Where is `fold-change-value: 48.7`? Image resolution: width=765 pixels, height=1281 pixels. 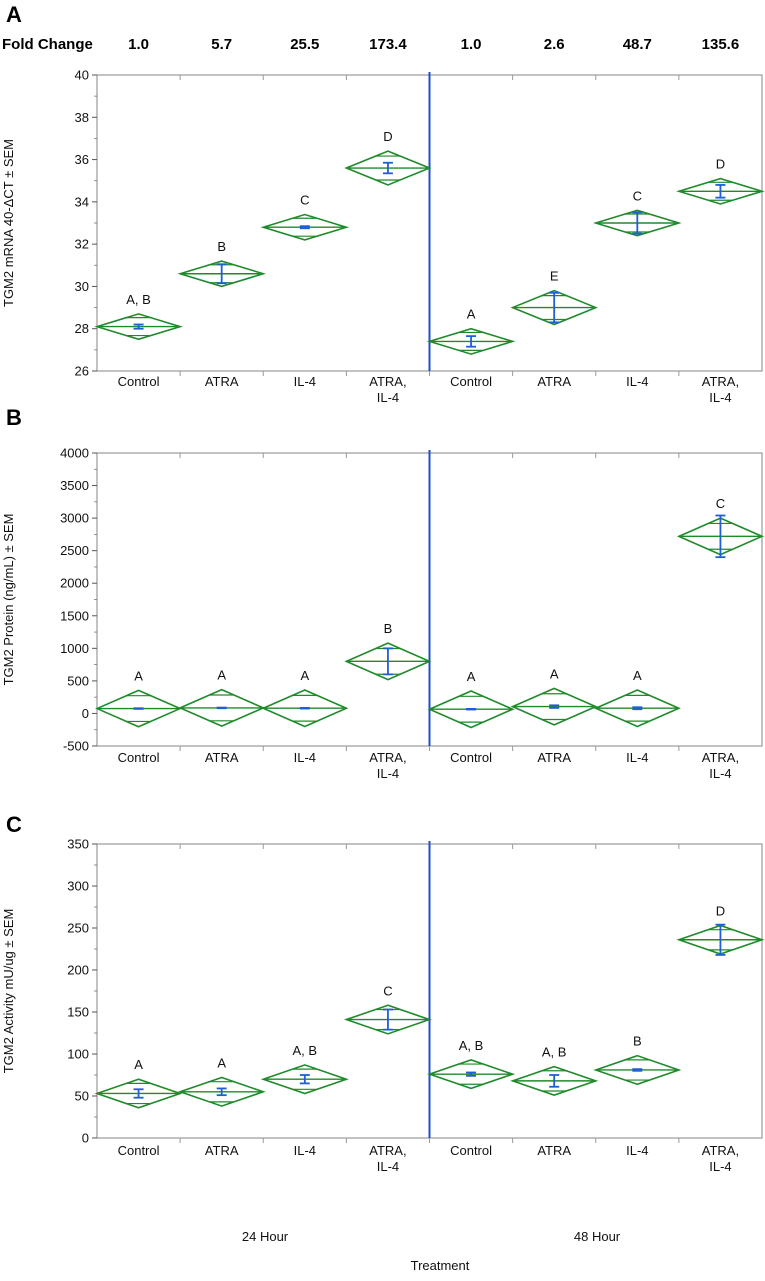
fold-change-value: 48.7 is located at coordinates (637, 44).